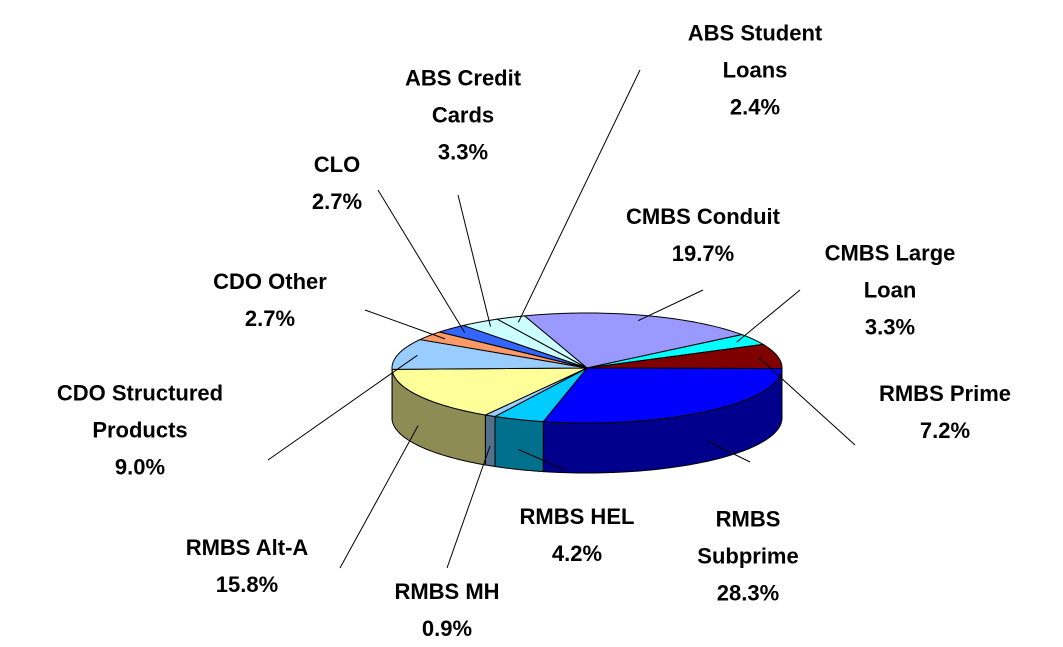 The image size is (1063, 647). What do you see at coordinates (945, 430) in the screenshot?
I see `value-label: 7.2%` at bounding box center [945, 430].